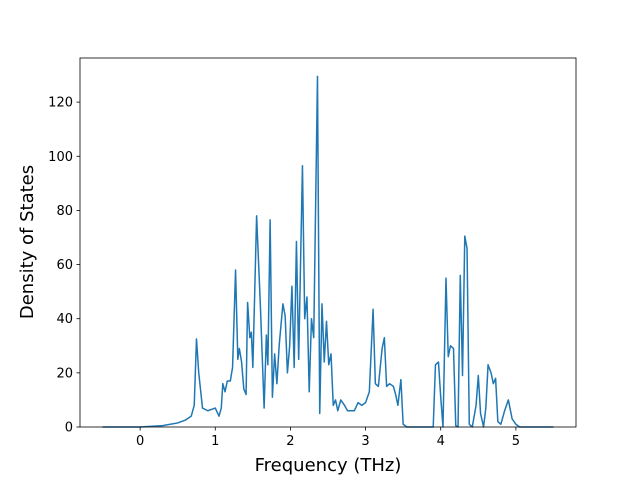 The width and height of the screenshot is (640, 480). Describe the element at coordinates (215, 441) in the screenshot. I see `x-tick-label: 1` at that location.